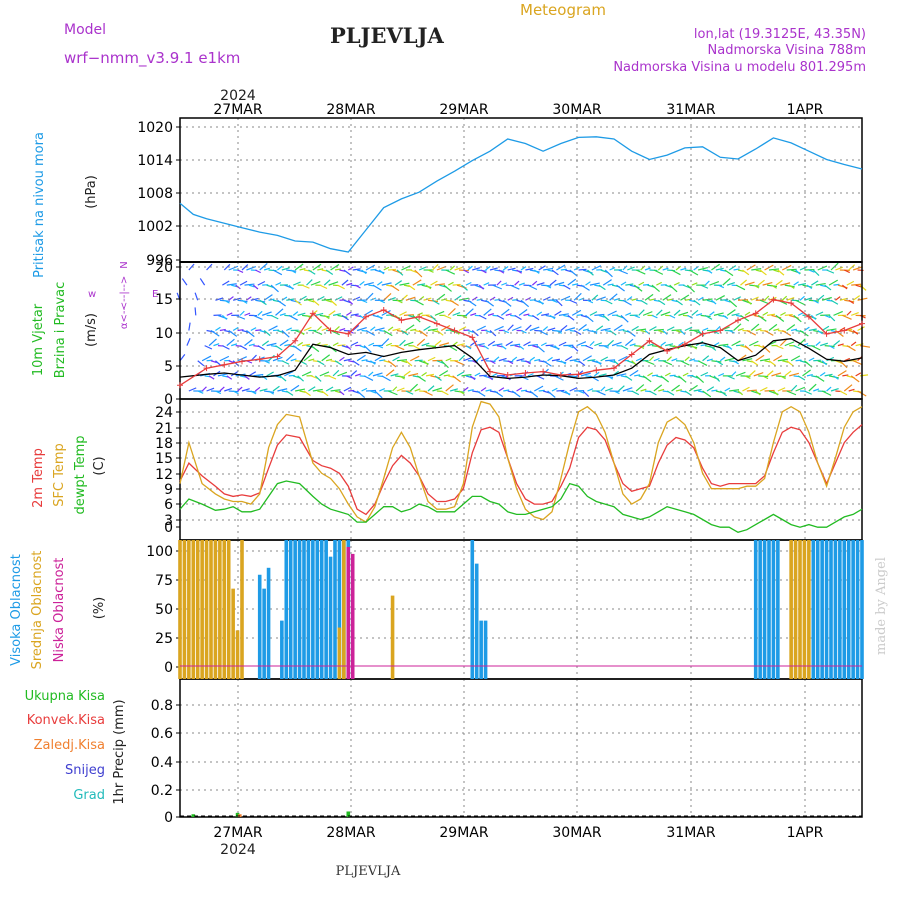 The width and height of the screenshot is (900, 900). Describe the element at coordinates (521, 469) in the screenshot. I see `panel-frame` at that location.